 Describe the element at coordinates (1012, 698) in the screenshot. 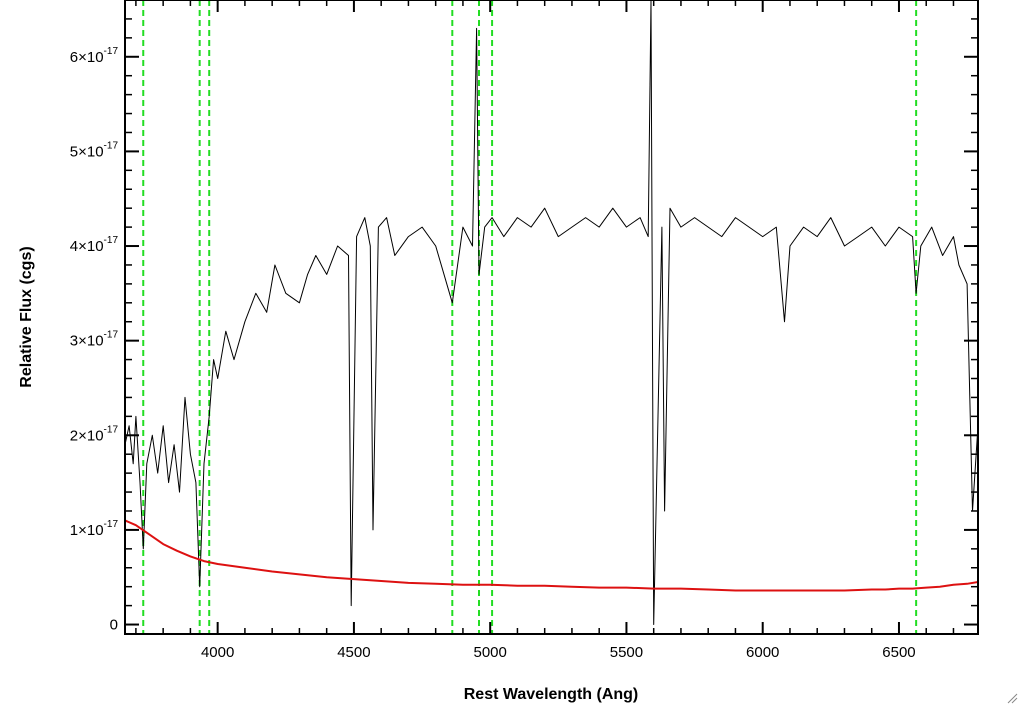

I see `resize-grip-icon` at that location.